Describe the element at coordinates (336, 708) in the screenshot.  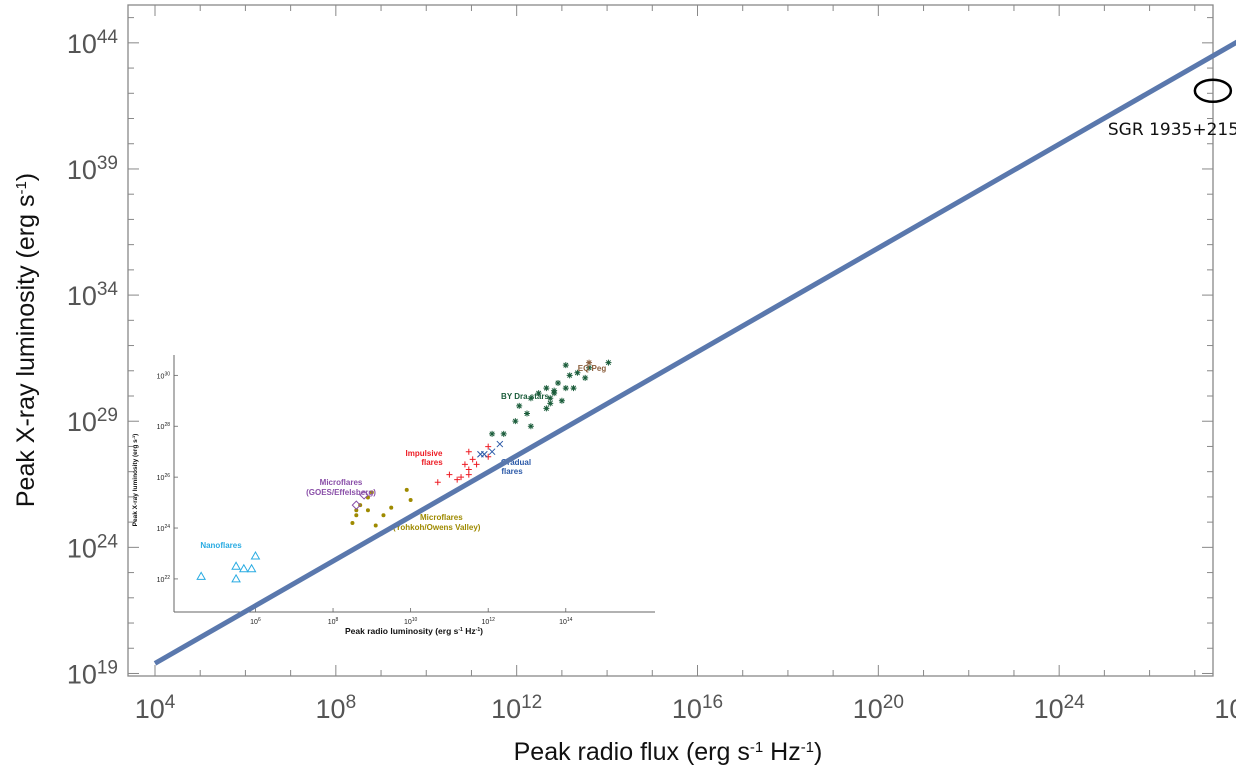
I see `main-x-tick-label: 10⁸` at that location.